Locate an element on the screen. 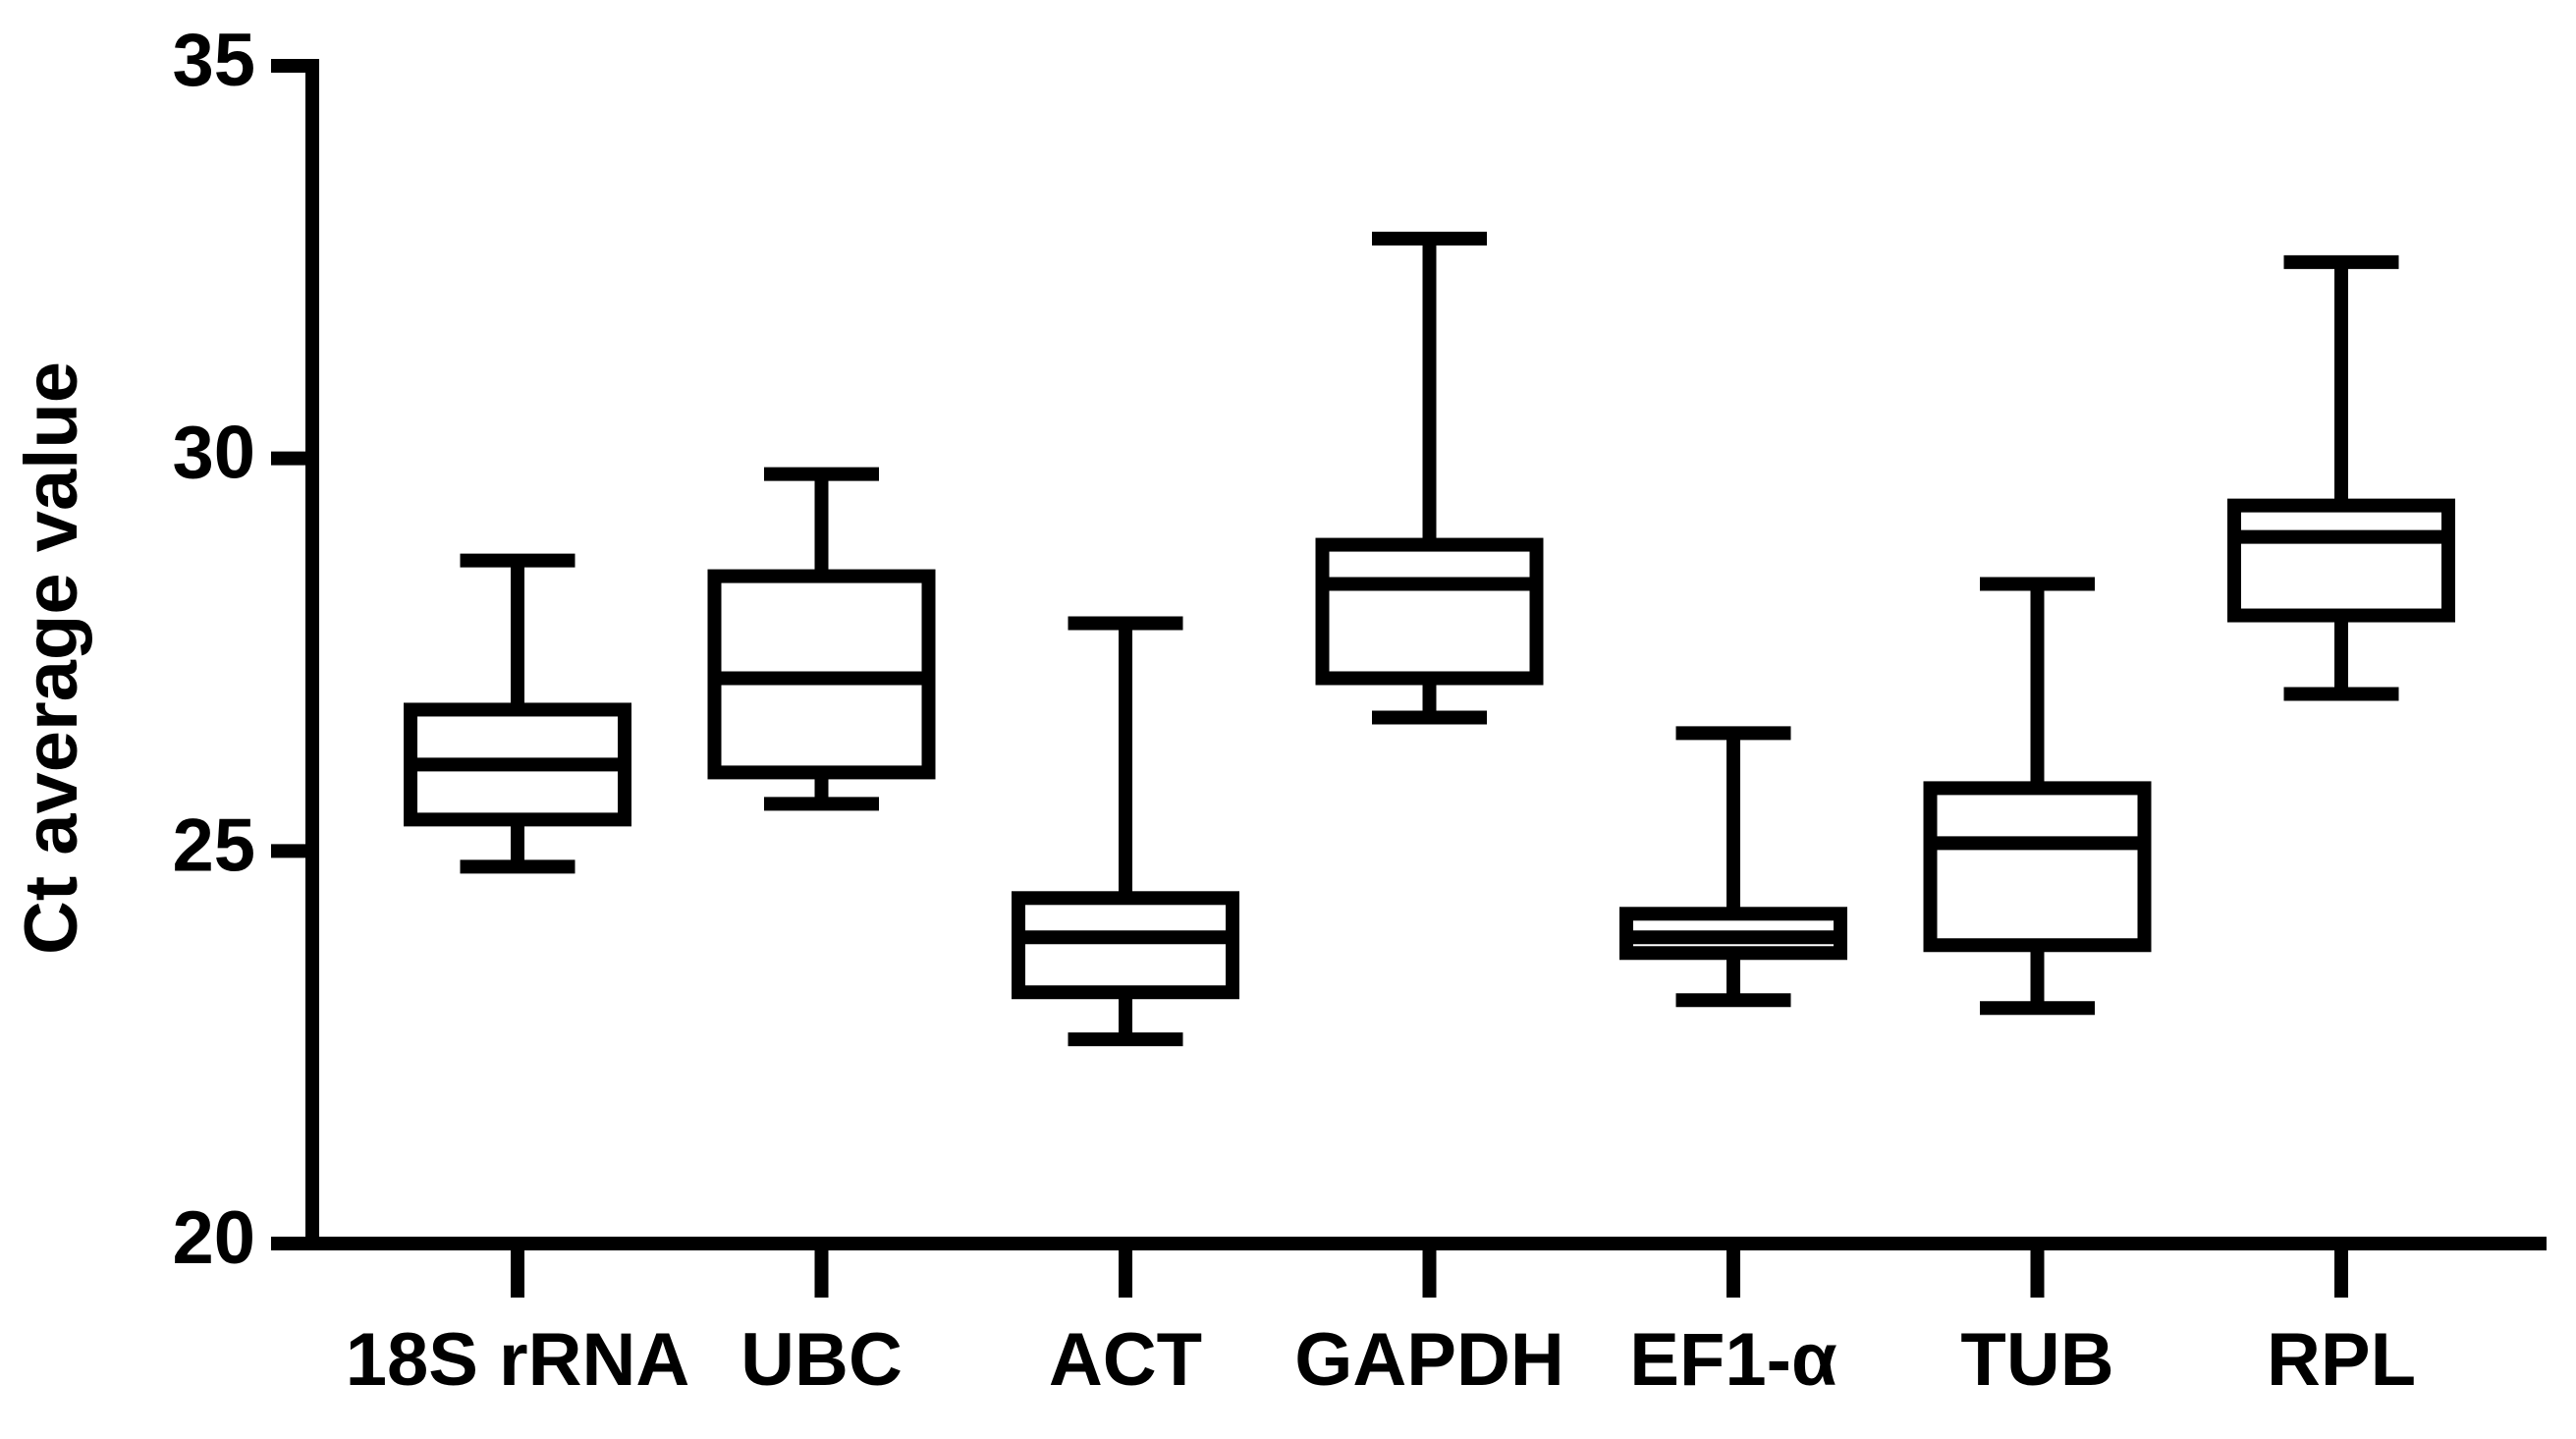  y-axis-label: Ct average value is located at coordinates (51, 658).